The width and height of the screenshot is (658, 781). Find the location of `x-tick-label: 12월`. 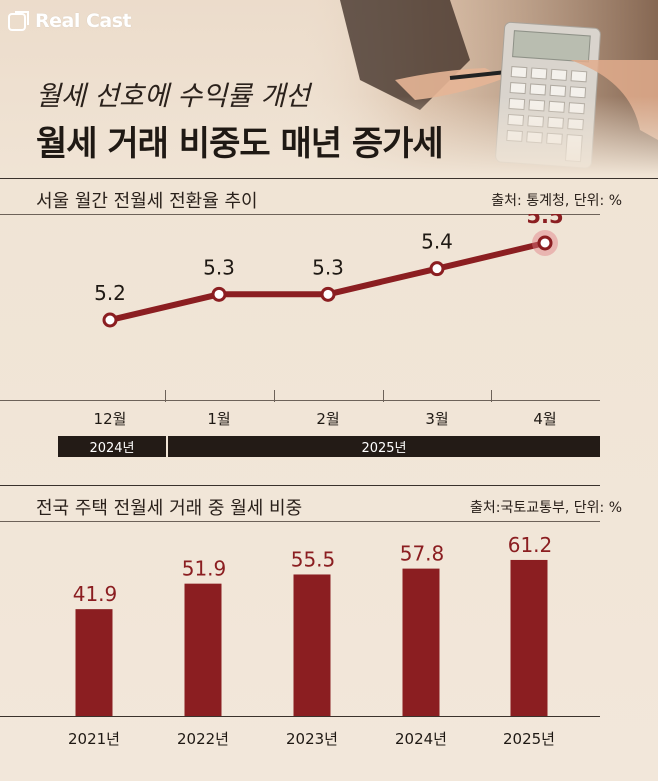

x-tick-label: 12월 is located at coordinates (110, 419).